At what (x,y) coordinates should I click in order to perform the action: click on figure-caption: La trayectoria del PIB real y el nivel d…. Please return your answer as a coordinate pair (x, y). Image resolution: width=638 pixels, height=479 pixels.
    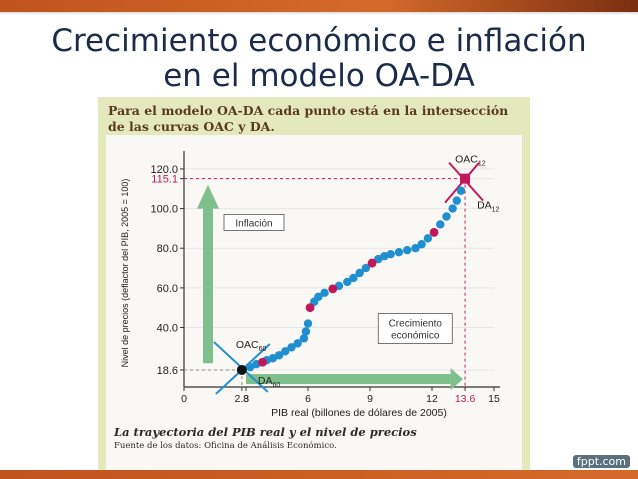
    Looking at the image, I should click on (265, 432).